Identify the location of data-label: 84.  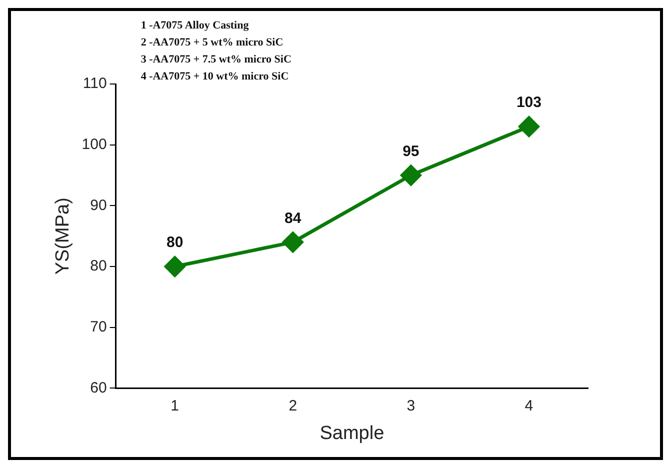
(293, 218).